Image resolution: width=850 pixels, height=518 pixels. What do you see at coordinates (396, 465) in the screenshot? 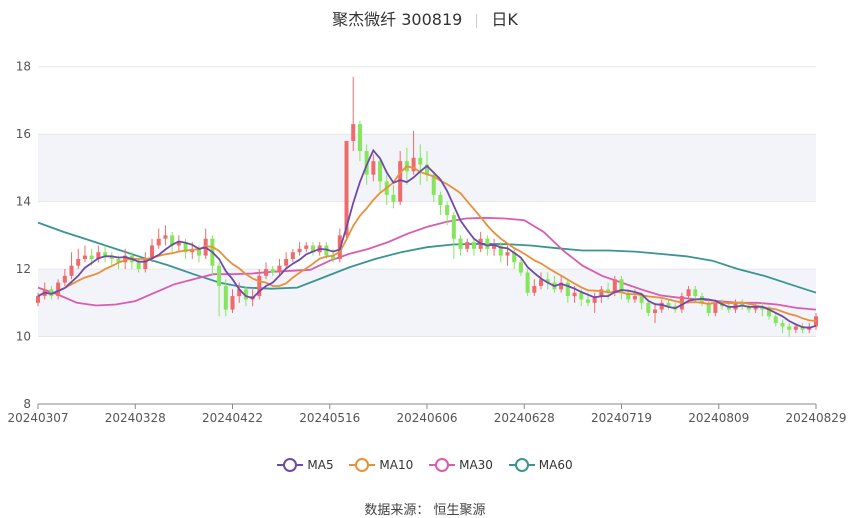
I see `legend-label-ma10: MA10` at bounding box center [396, 465].